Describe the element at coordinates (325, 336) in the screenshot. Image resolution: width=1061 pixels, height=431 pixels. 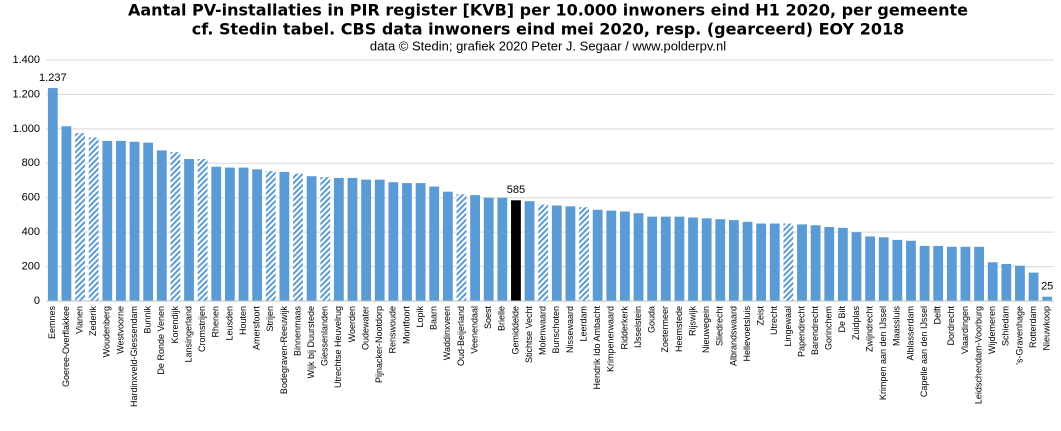
I see `x-tick-label: Giessenlanden` at that location.